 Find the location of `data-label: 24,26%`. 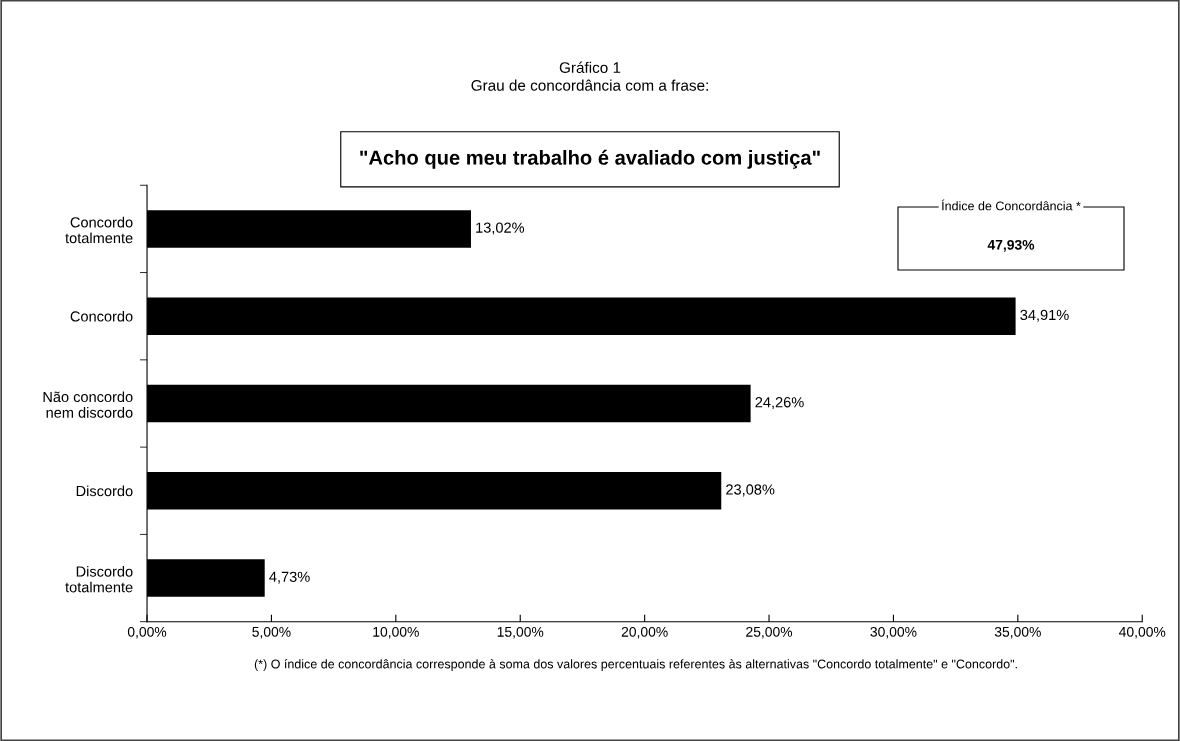

data-label: 24,26% is located at coordinates (779, 403).